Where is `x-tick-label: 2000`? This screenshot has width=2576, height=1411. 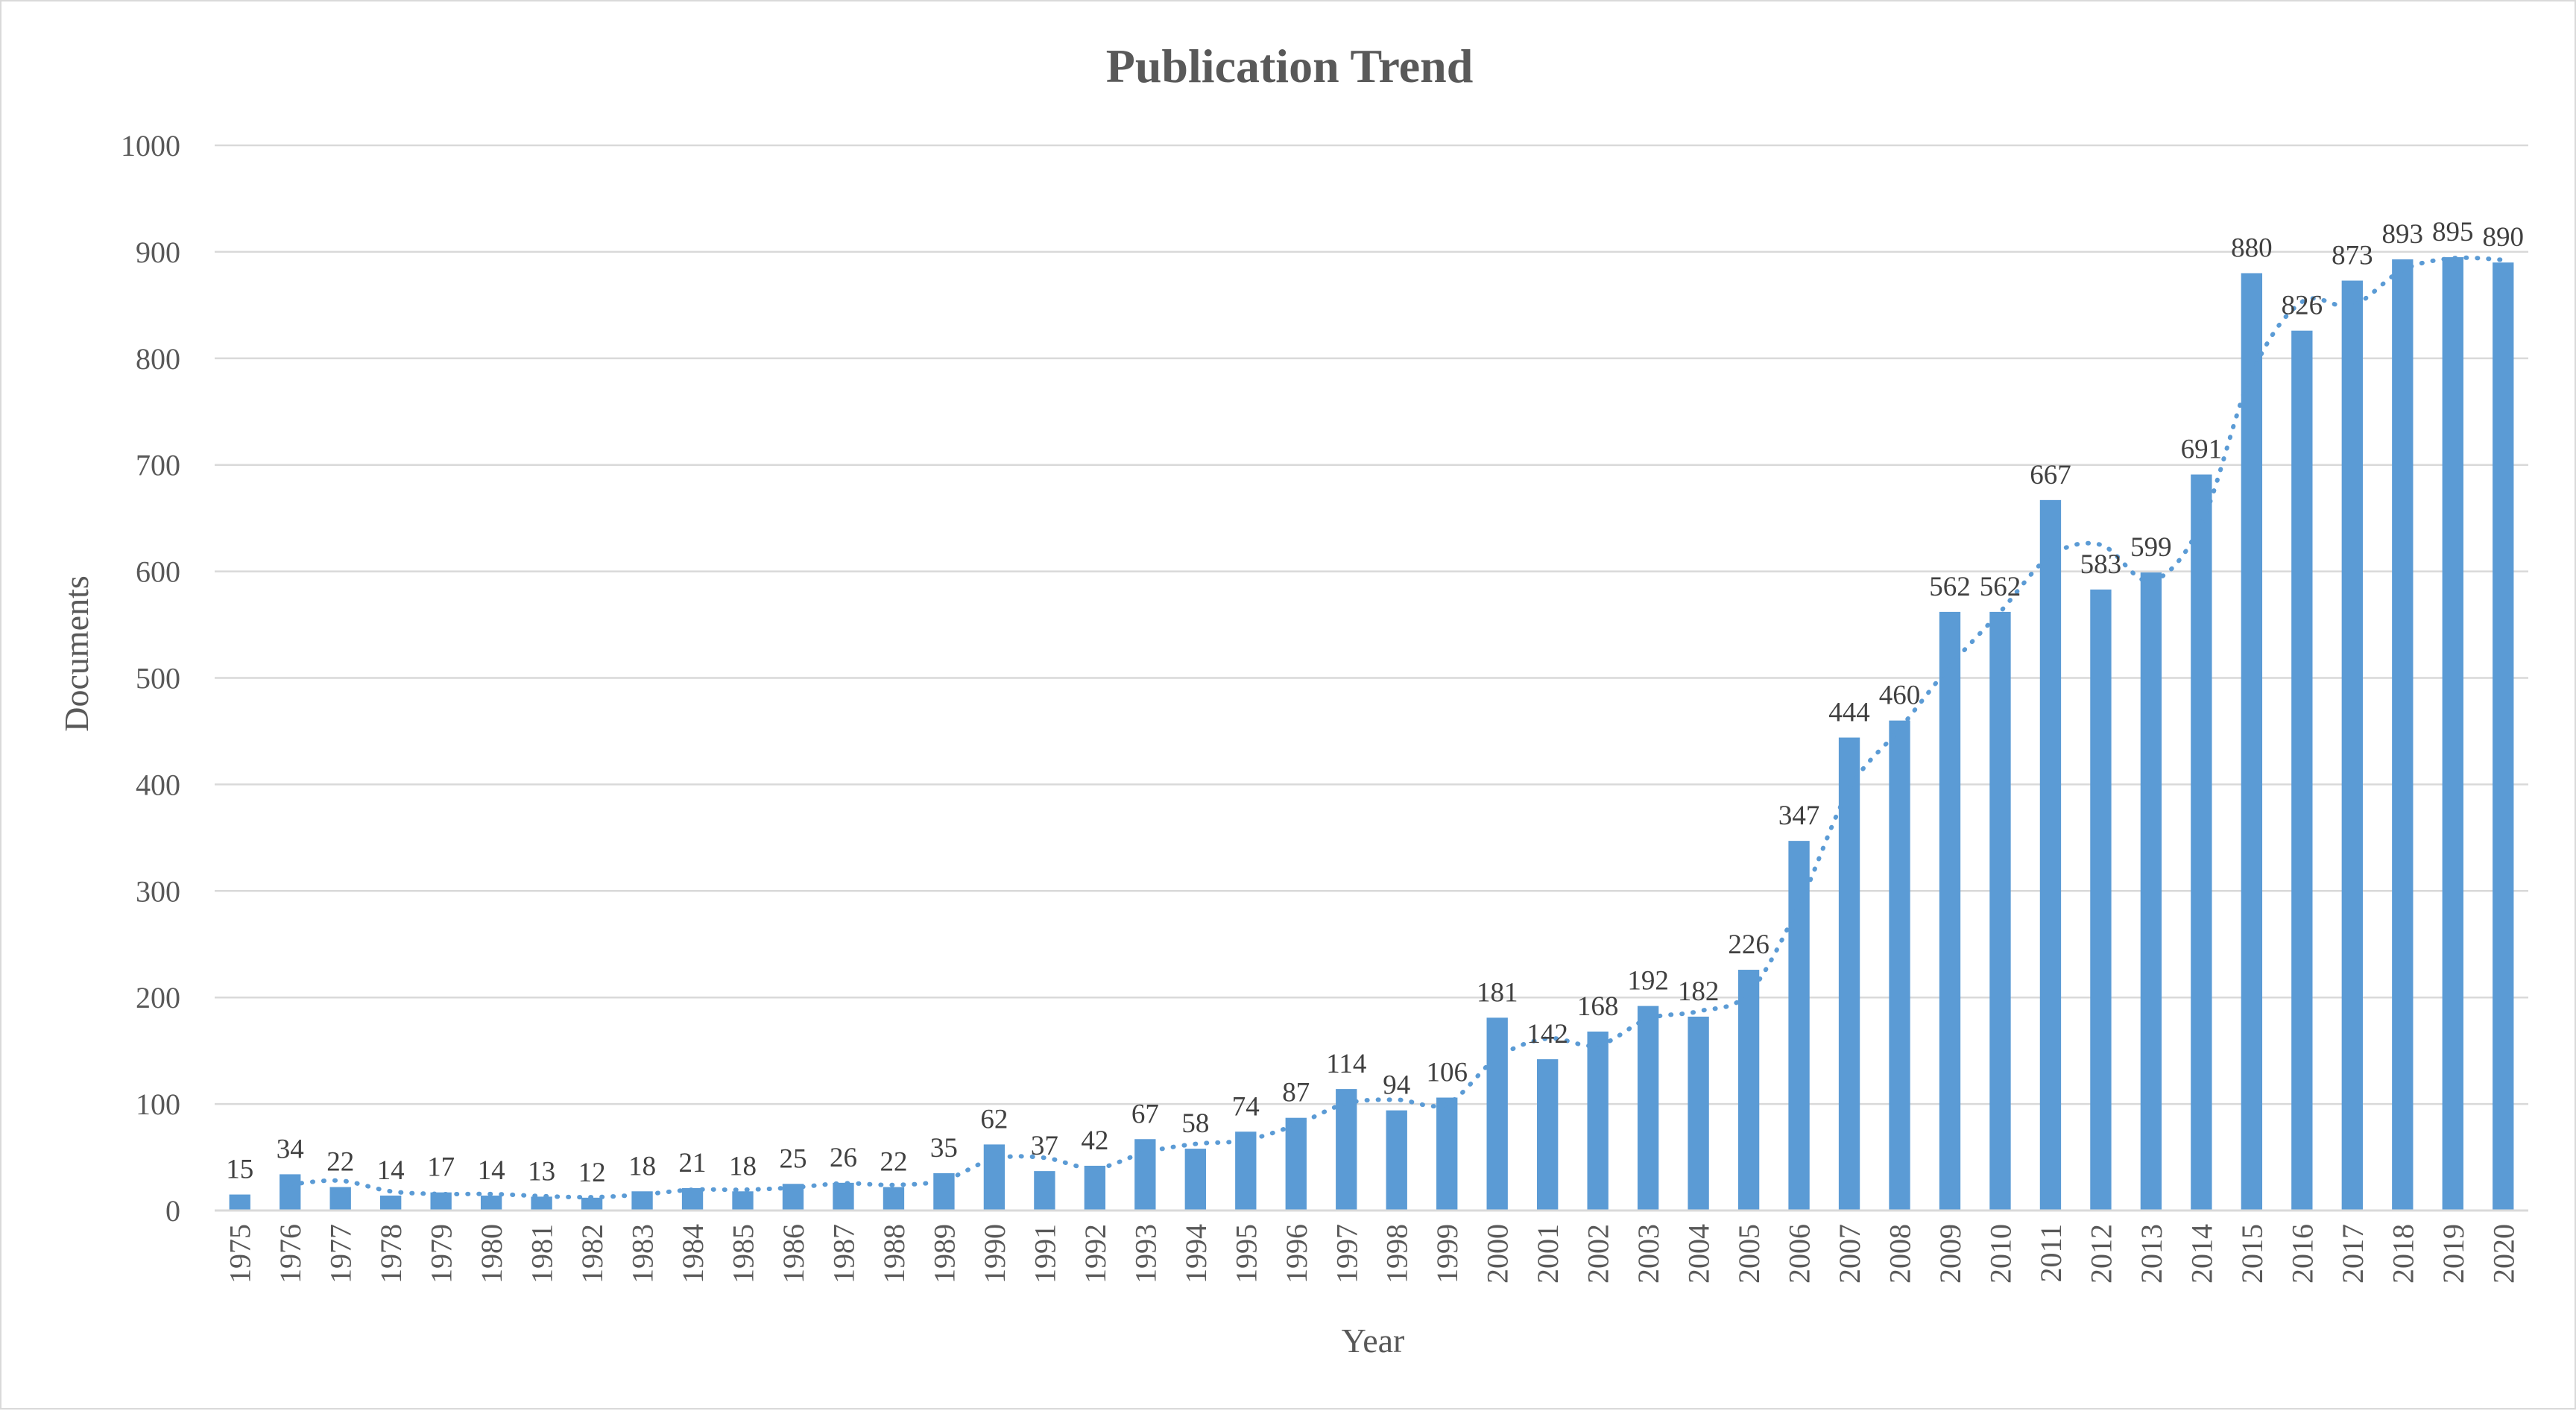
x-tick-label: 2000 is located at coordinates (1498, 1254).